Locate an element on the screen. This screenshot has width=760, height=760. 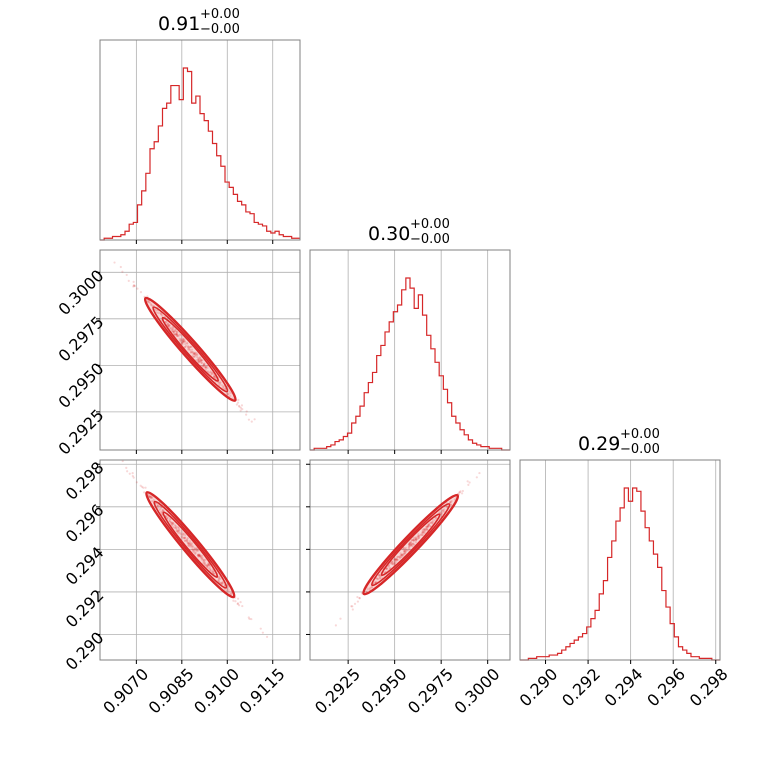
y-tick-label: 0.292 is located at coordinates (85, 609).